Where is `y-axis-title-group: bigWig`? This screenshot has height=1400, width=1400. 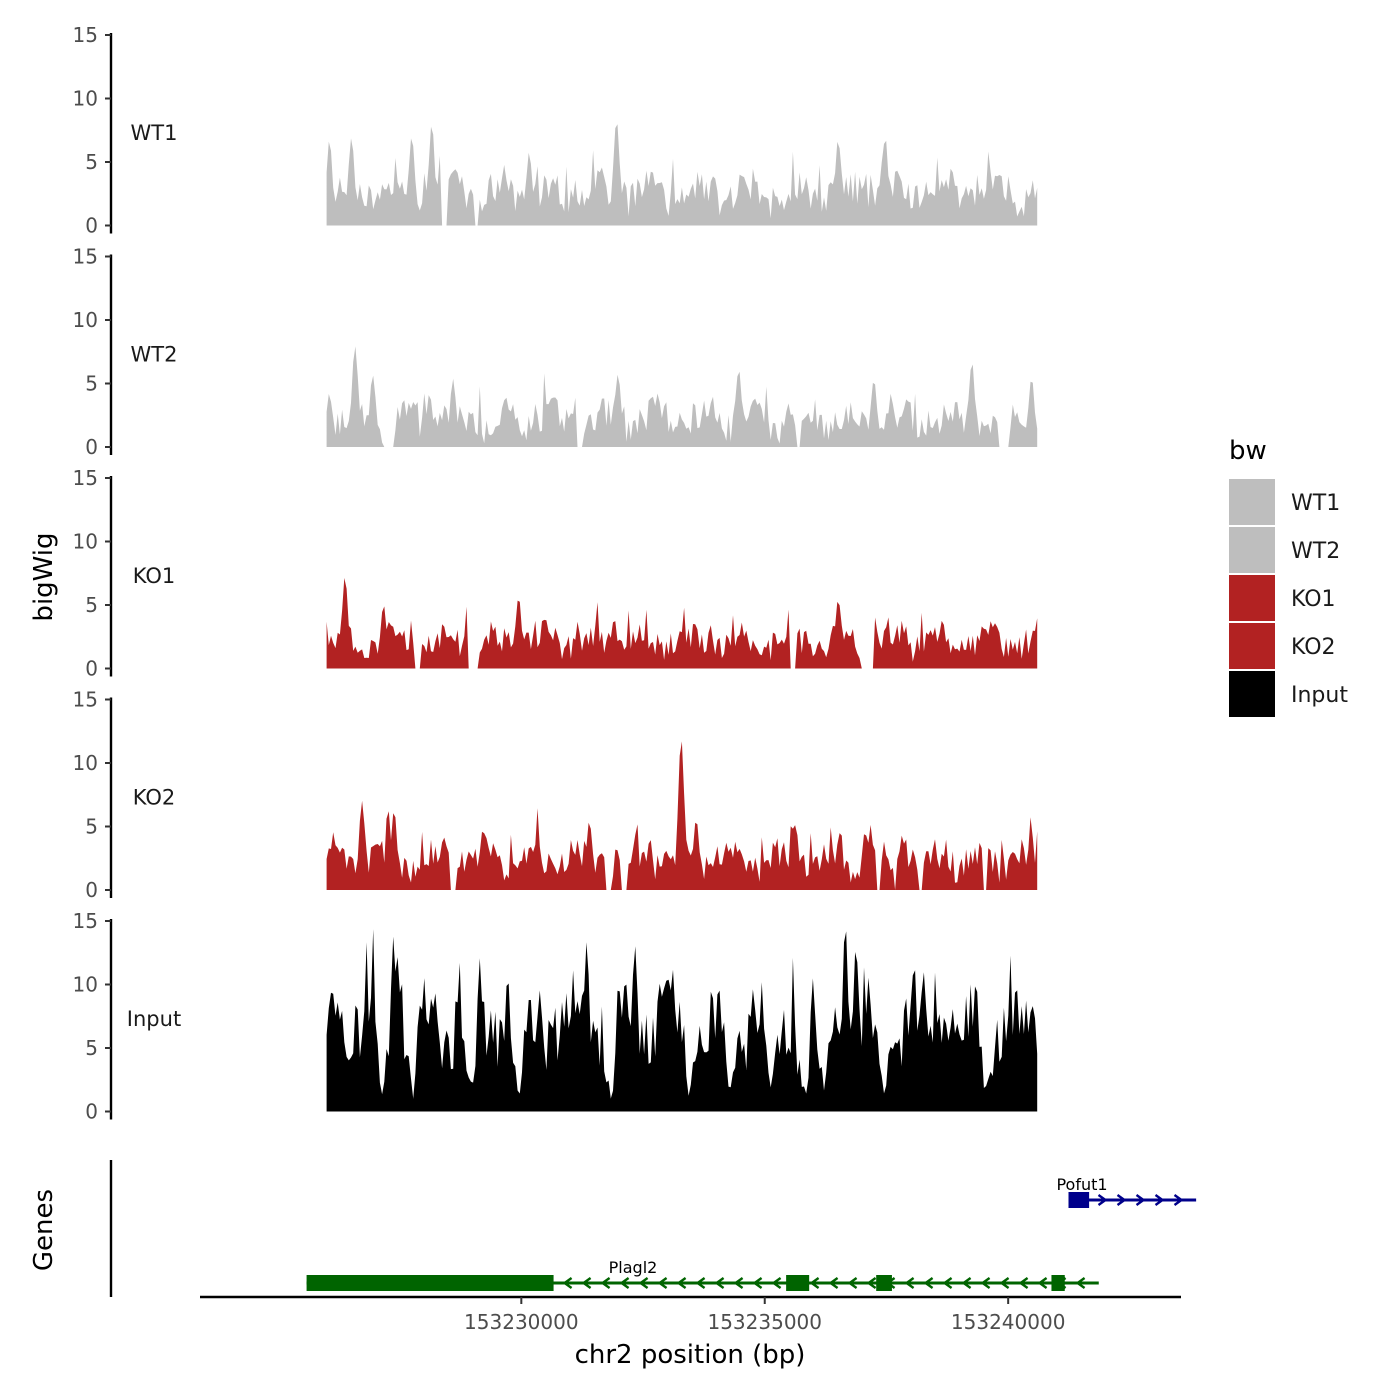 y-axis-title-group: bigWig is located at coordinates (44, 576).